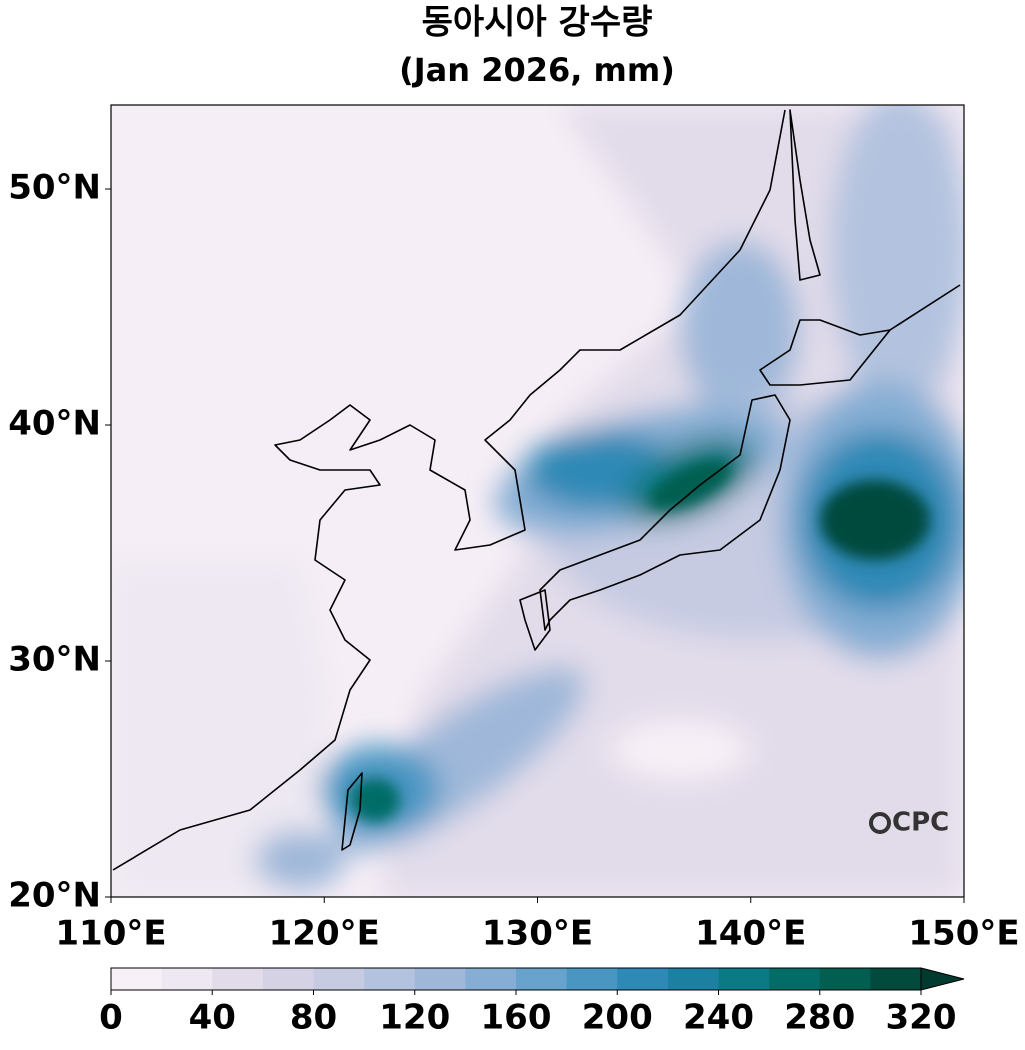 The width and height of the screenshot is (1025, 1050). Describe the element at coordinates (111, 1018) in the screenshot. I see `colorbar-tick-label: 0` at that location.